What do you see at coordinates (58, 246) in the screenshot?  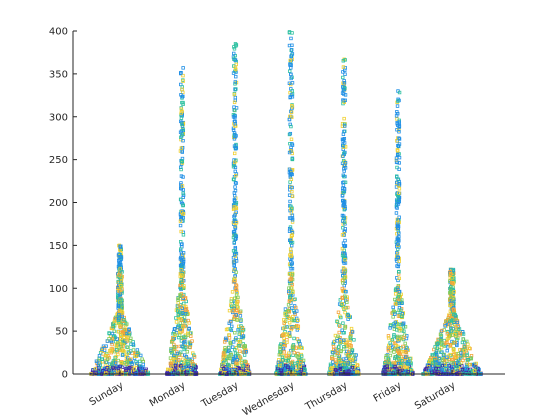 I see `y-tick-label: 150` at bounding box center [58, 246].